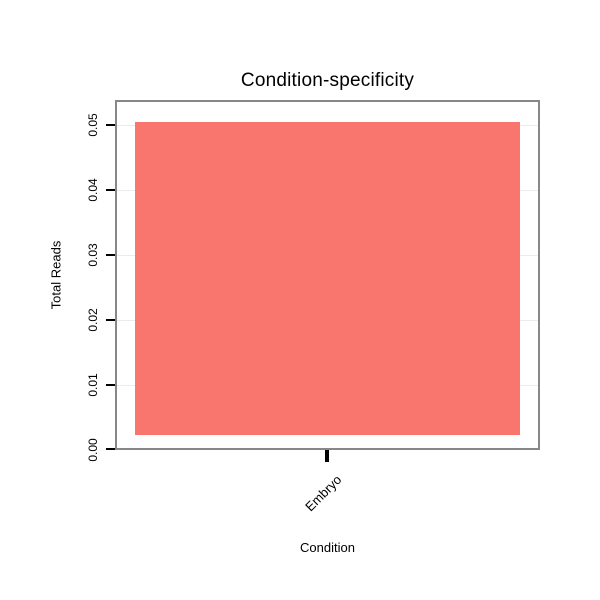 The image size is (600, 600). Describe the element at coordinates (93, 125) in the screenshot. I see `y-axis-tick-label: 0.05` at that location.